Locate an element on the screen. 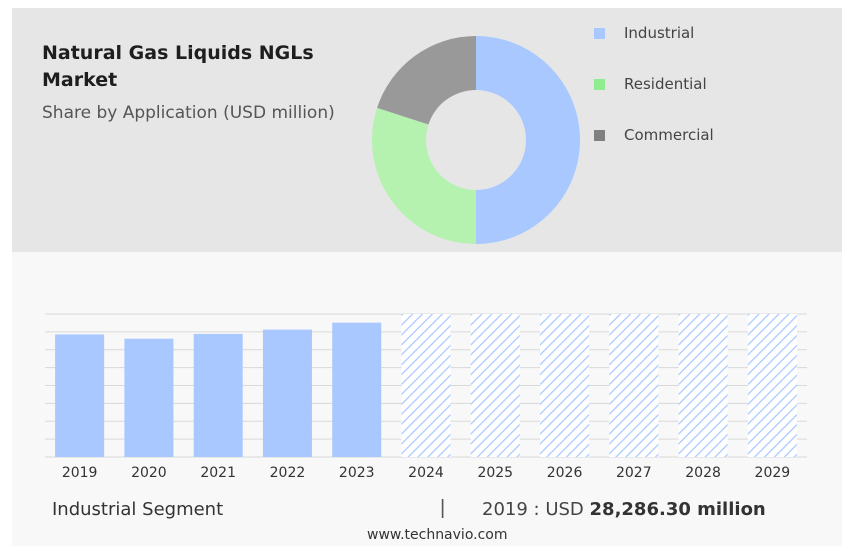 The width and height of the screenshot is (852, 551). x-tick-label-2022: 2022 is located at coordinates (288, 473).